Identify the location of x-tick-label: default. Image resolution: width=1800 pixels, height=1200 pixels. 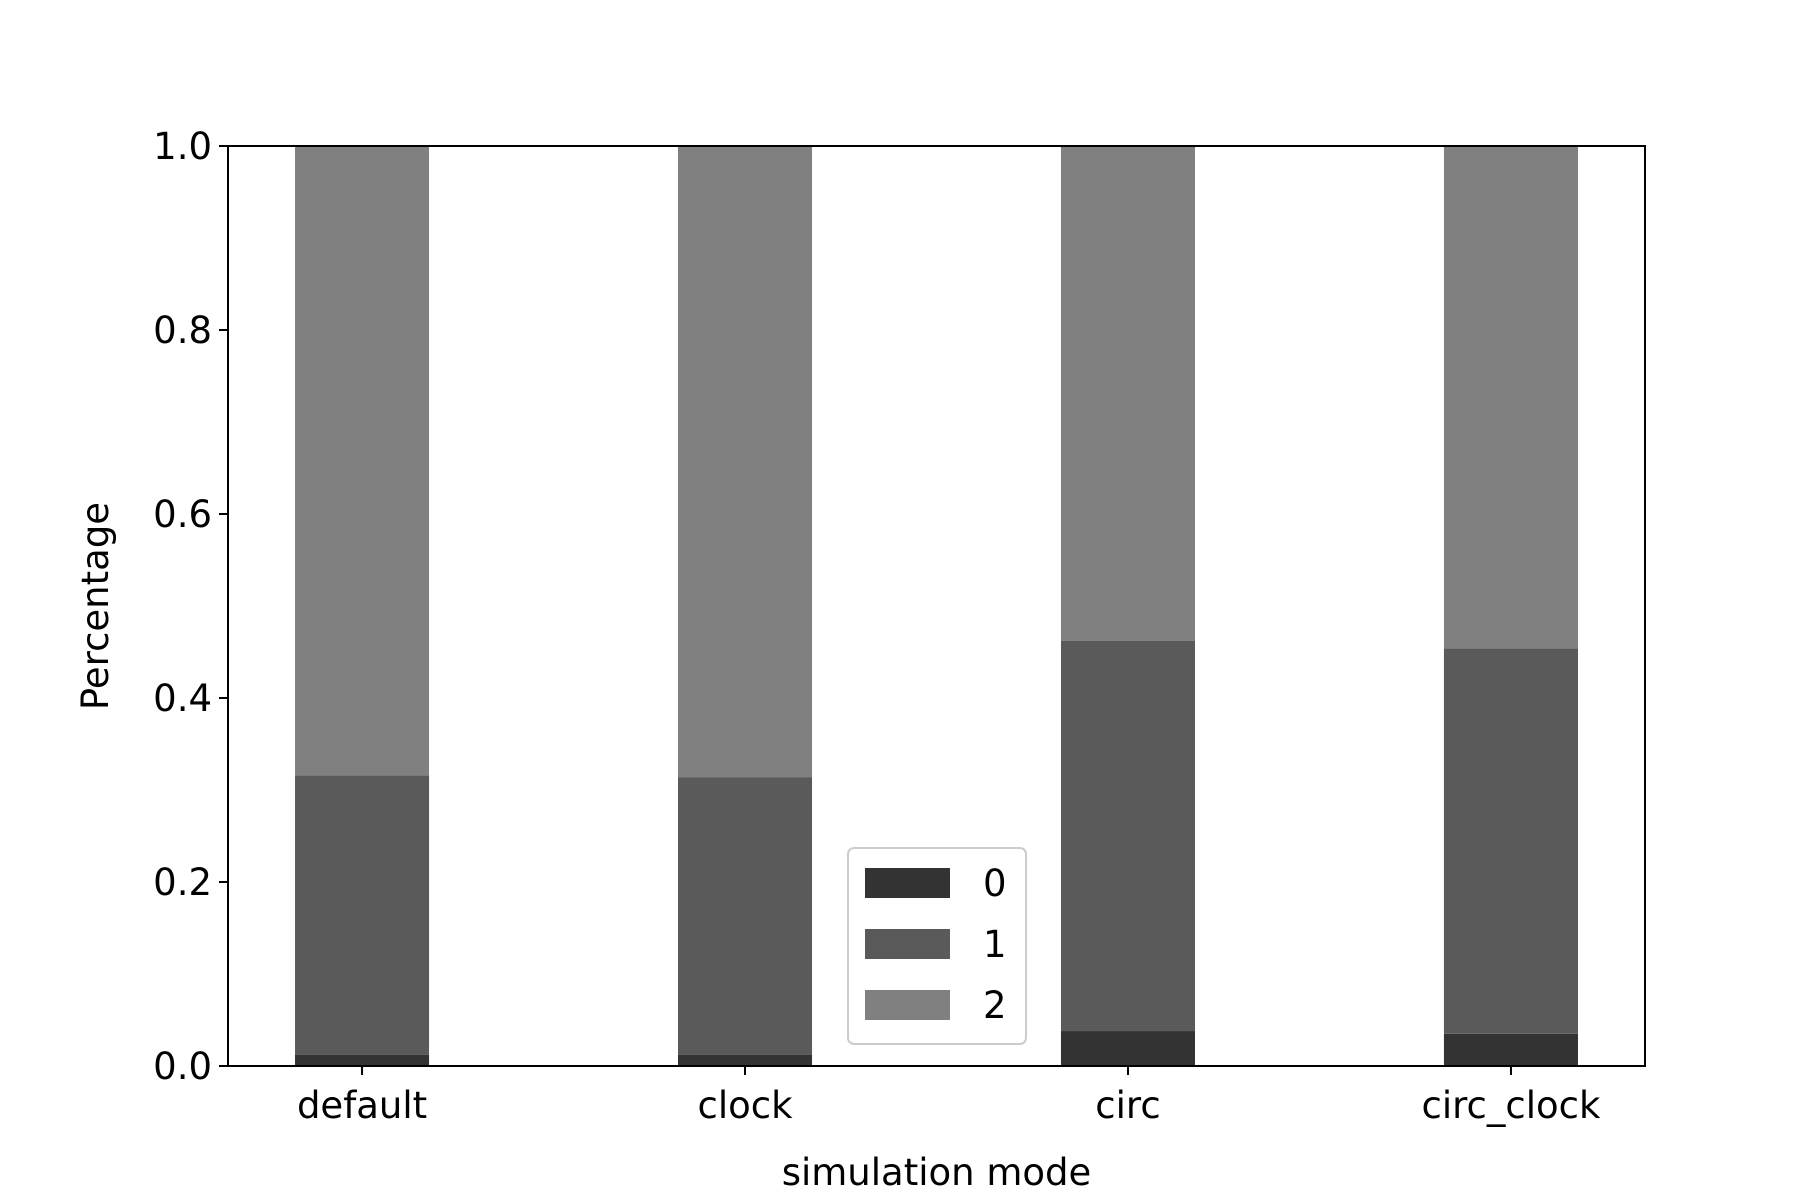
(362, 1105).